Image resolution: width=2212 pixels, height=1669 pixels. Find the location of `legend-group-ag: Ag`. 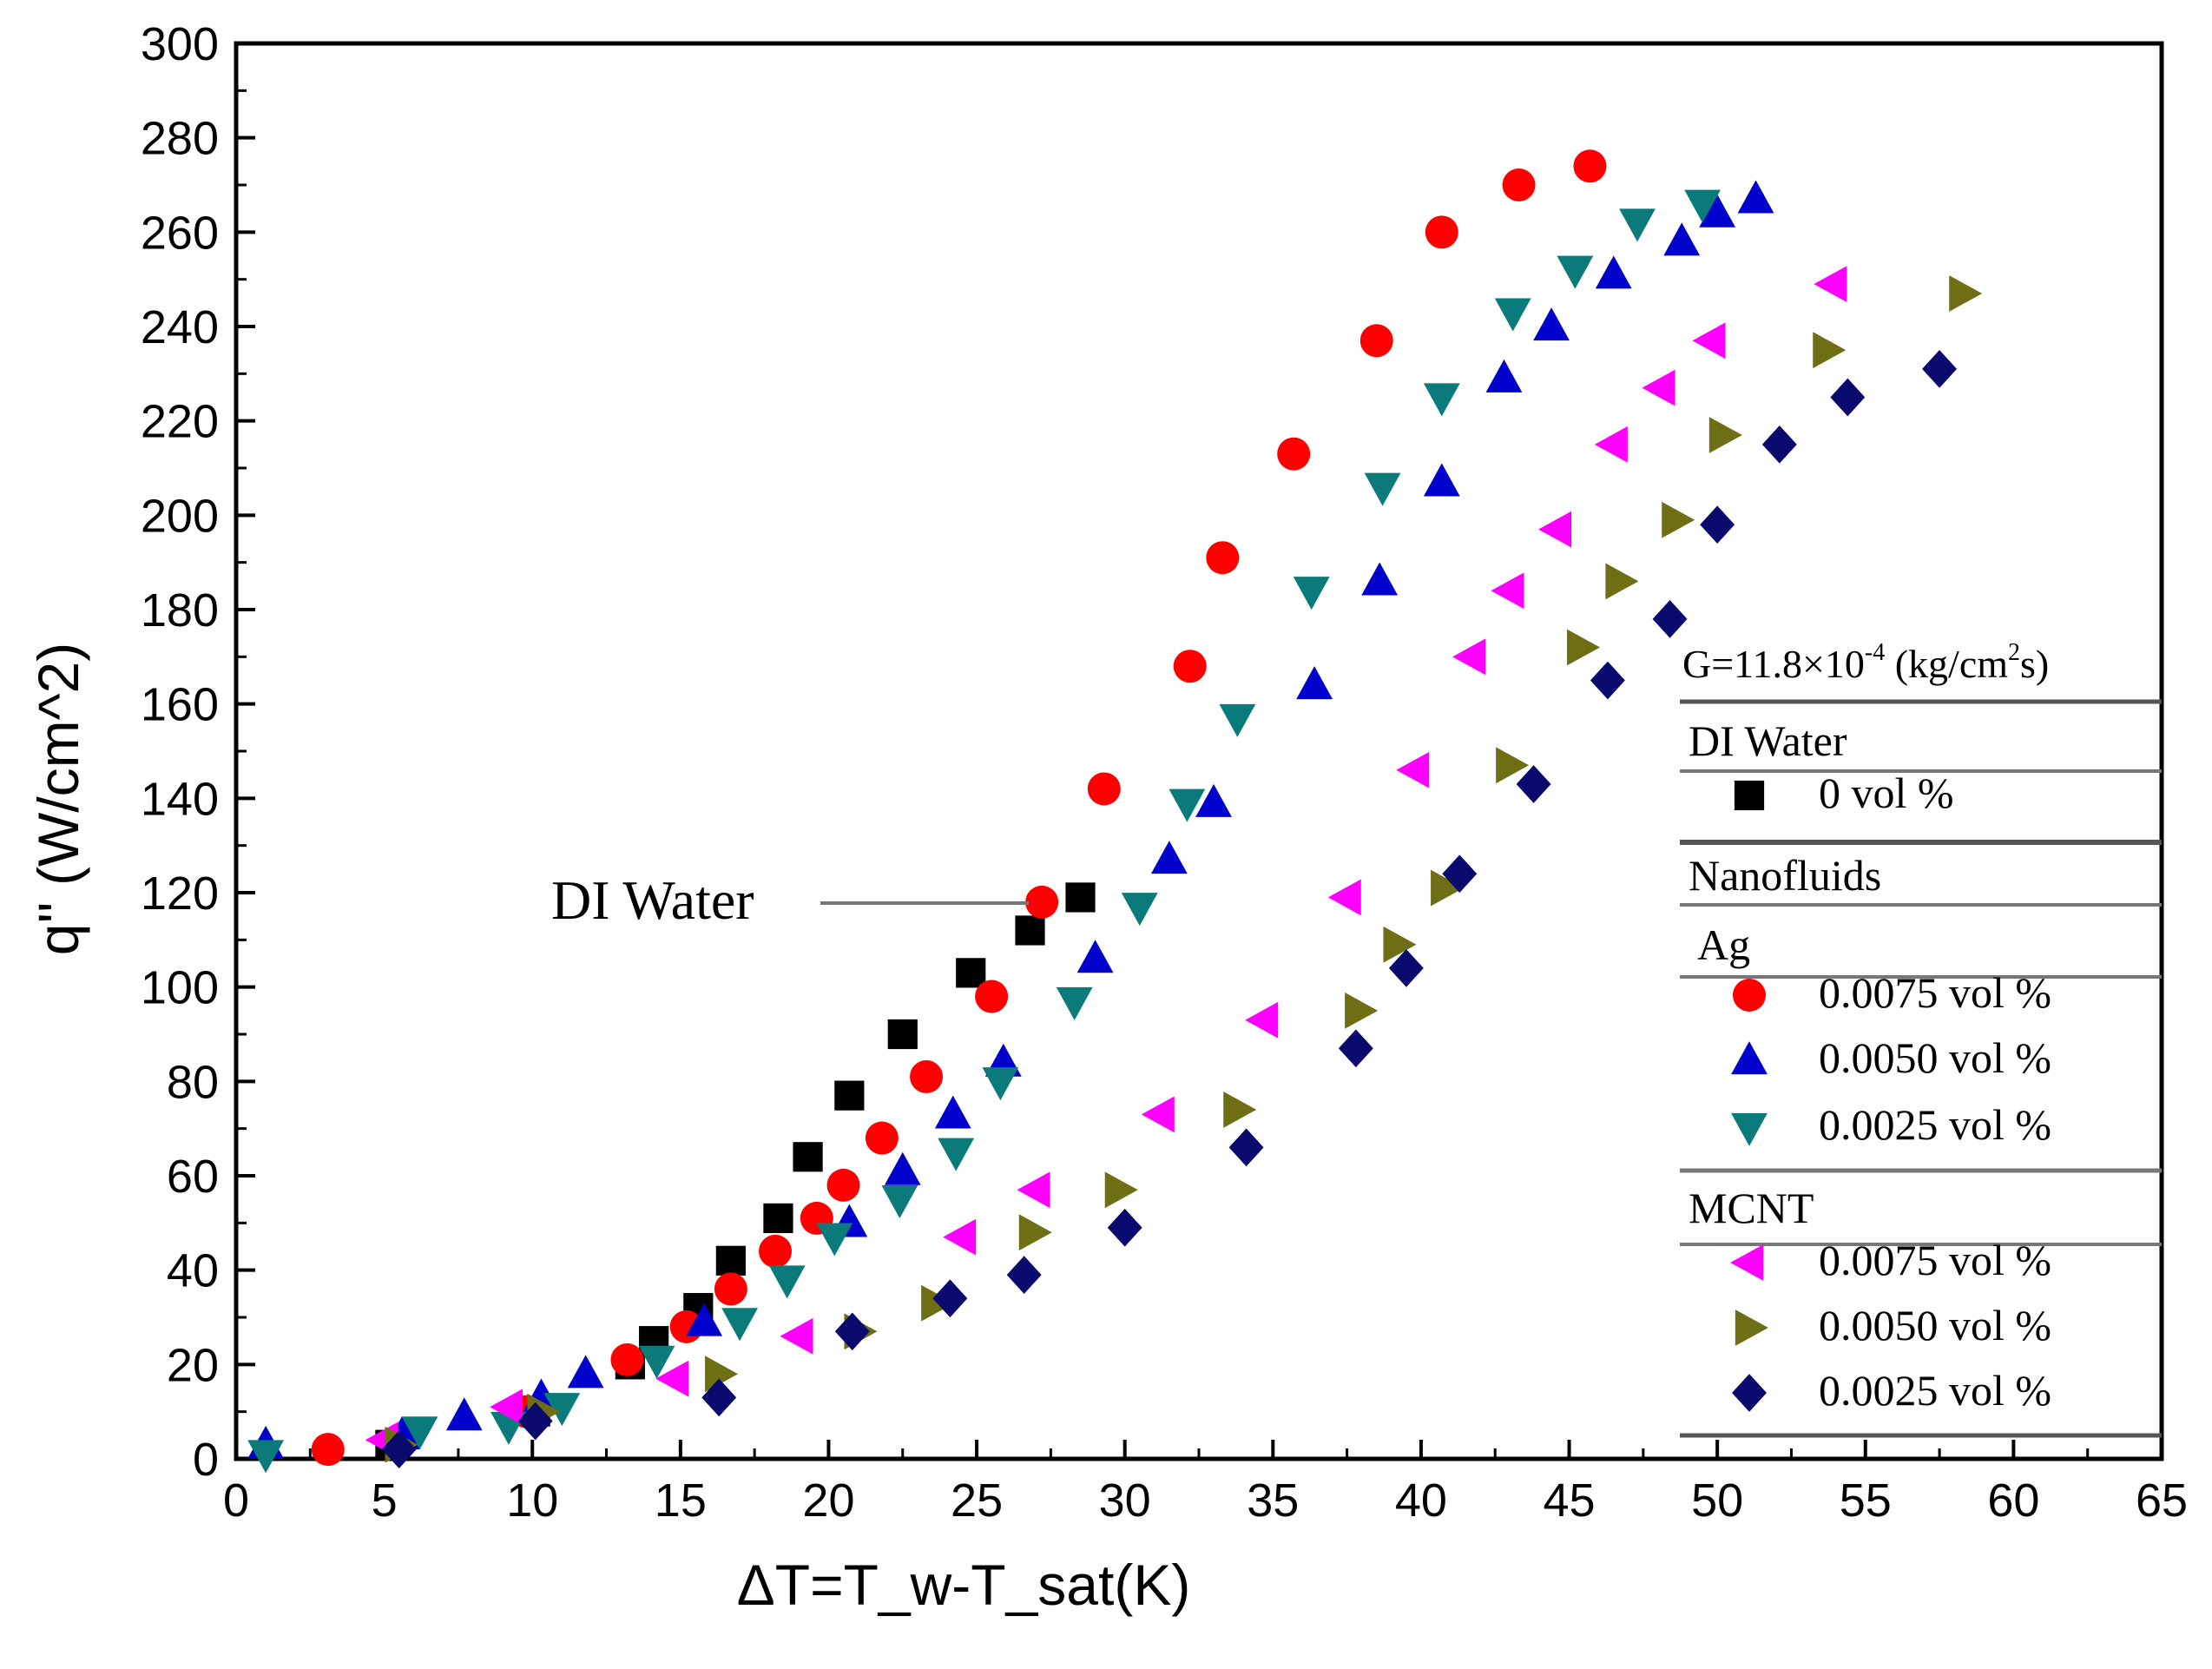

legend-group-ag: Ag is located at coordinates (1723, 944).